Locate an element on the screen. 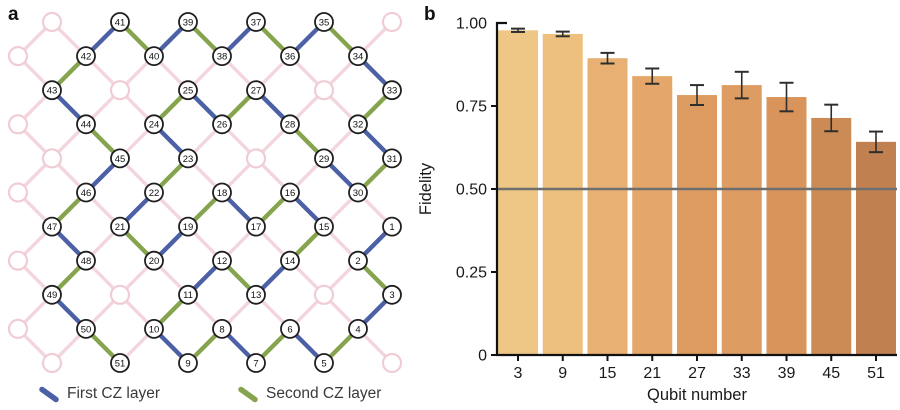 The image size is (900, 410). qubit-node-number-40: 40 is located at coordinates (154, 57).